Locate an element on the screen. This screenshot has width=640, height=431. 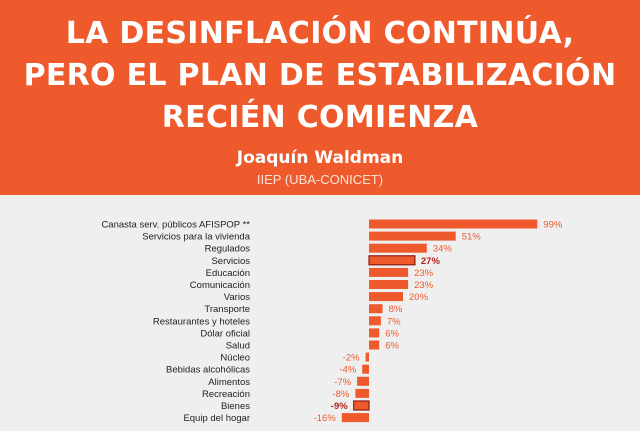
value-label-servicios-para-la-vivienda: 51% is located at coordinates (472, 237).